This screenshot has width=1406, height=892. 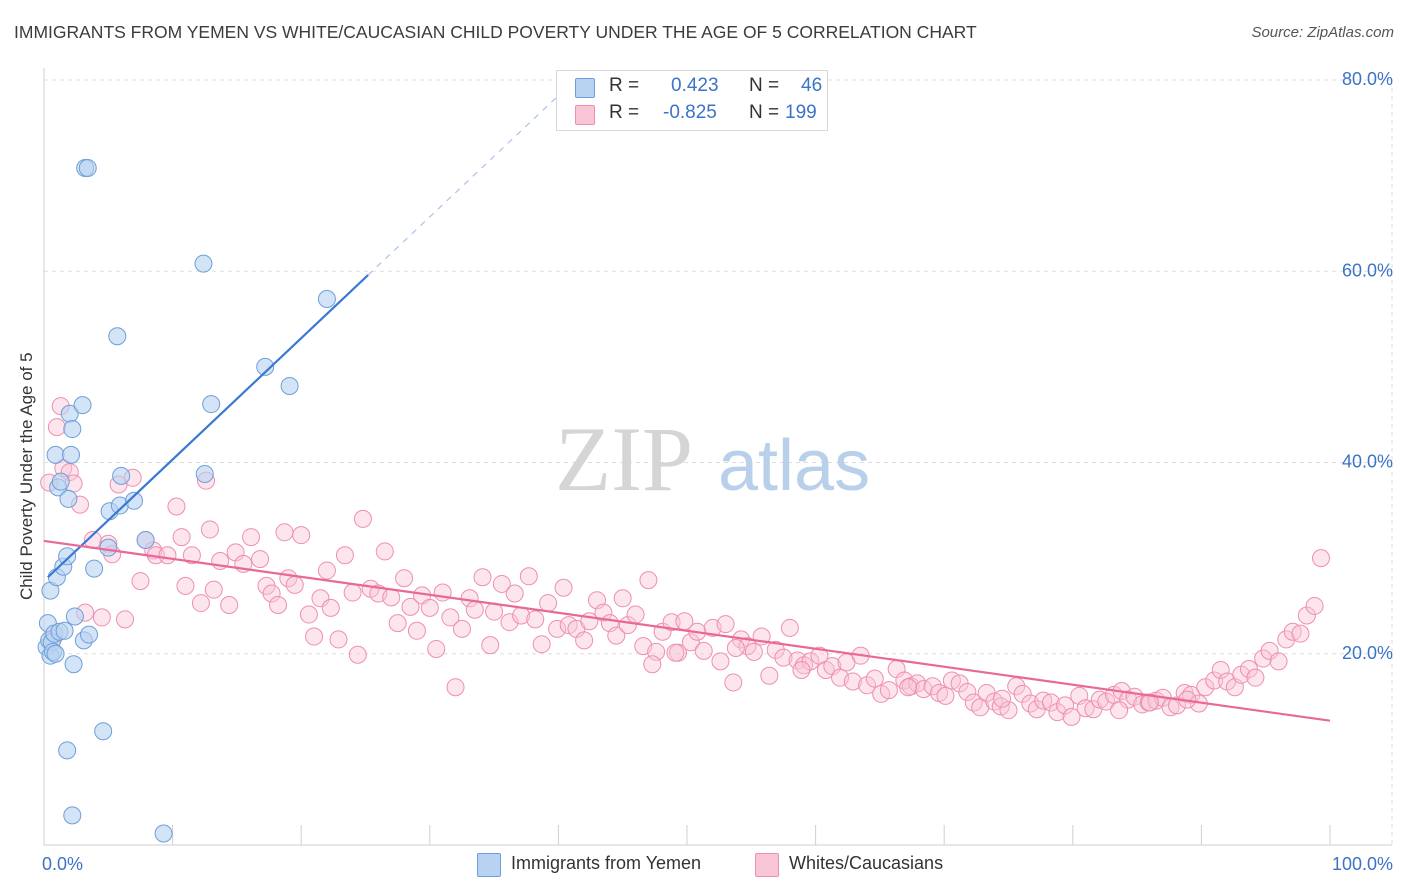 What do you see at coordinates (1367, 462) in the screenshot?
I see `y-tick-label: 40.0%` at bounding box center [1367, 462].